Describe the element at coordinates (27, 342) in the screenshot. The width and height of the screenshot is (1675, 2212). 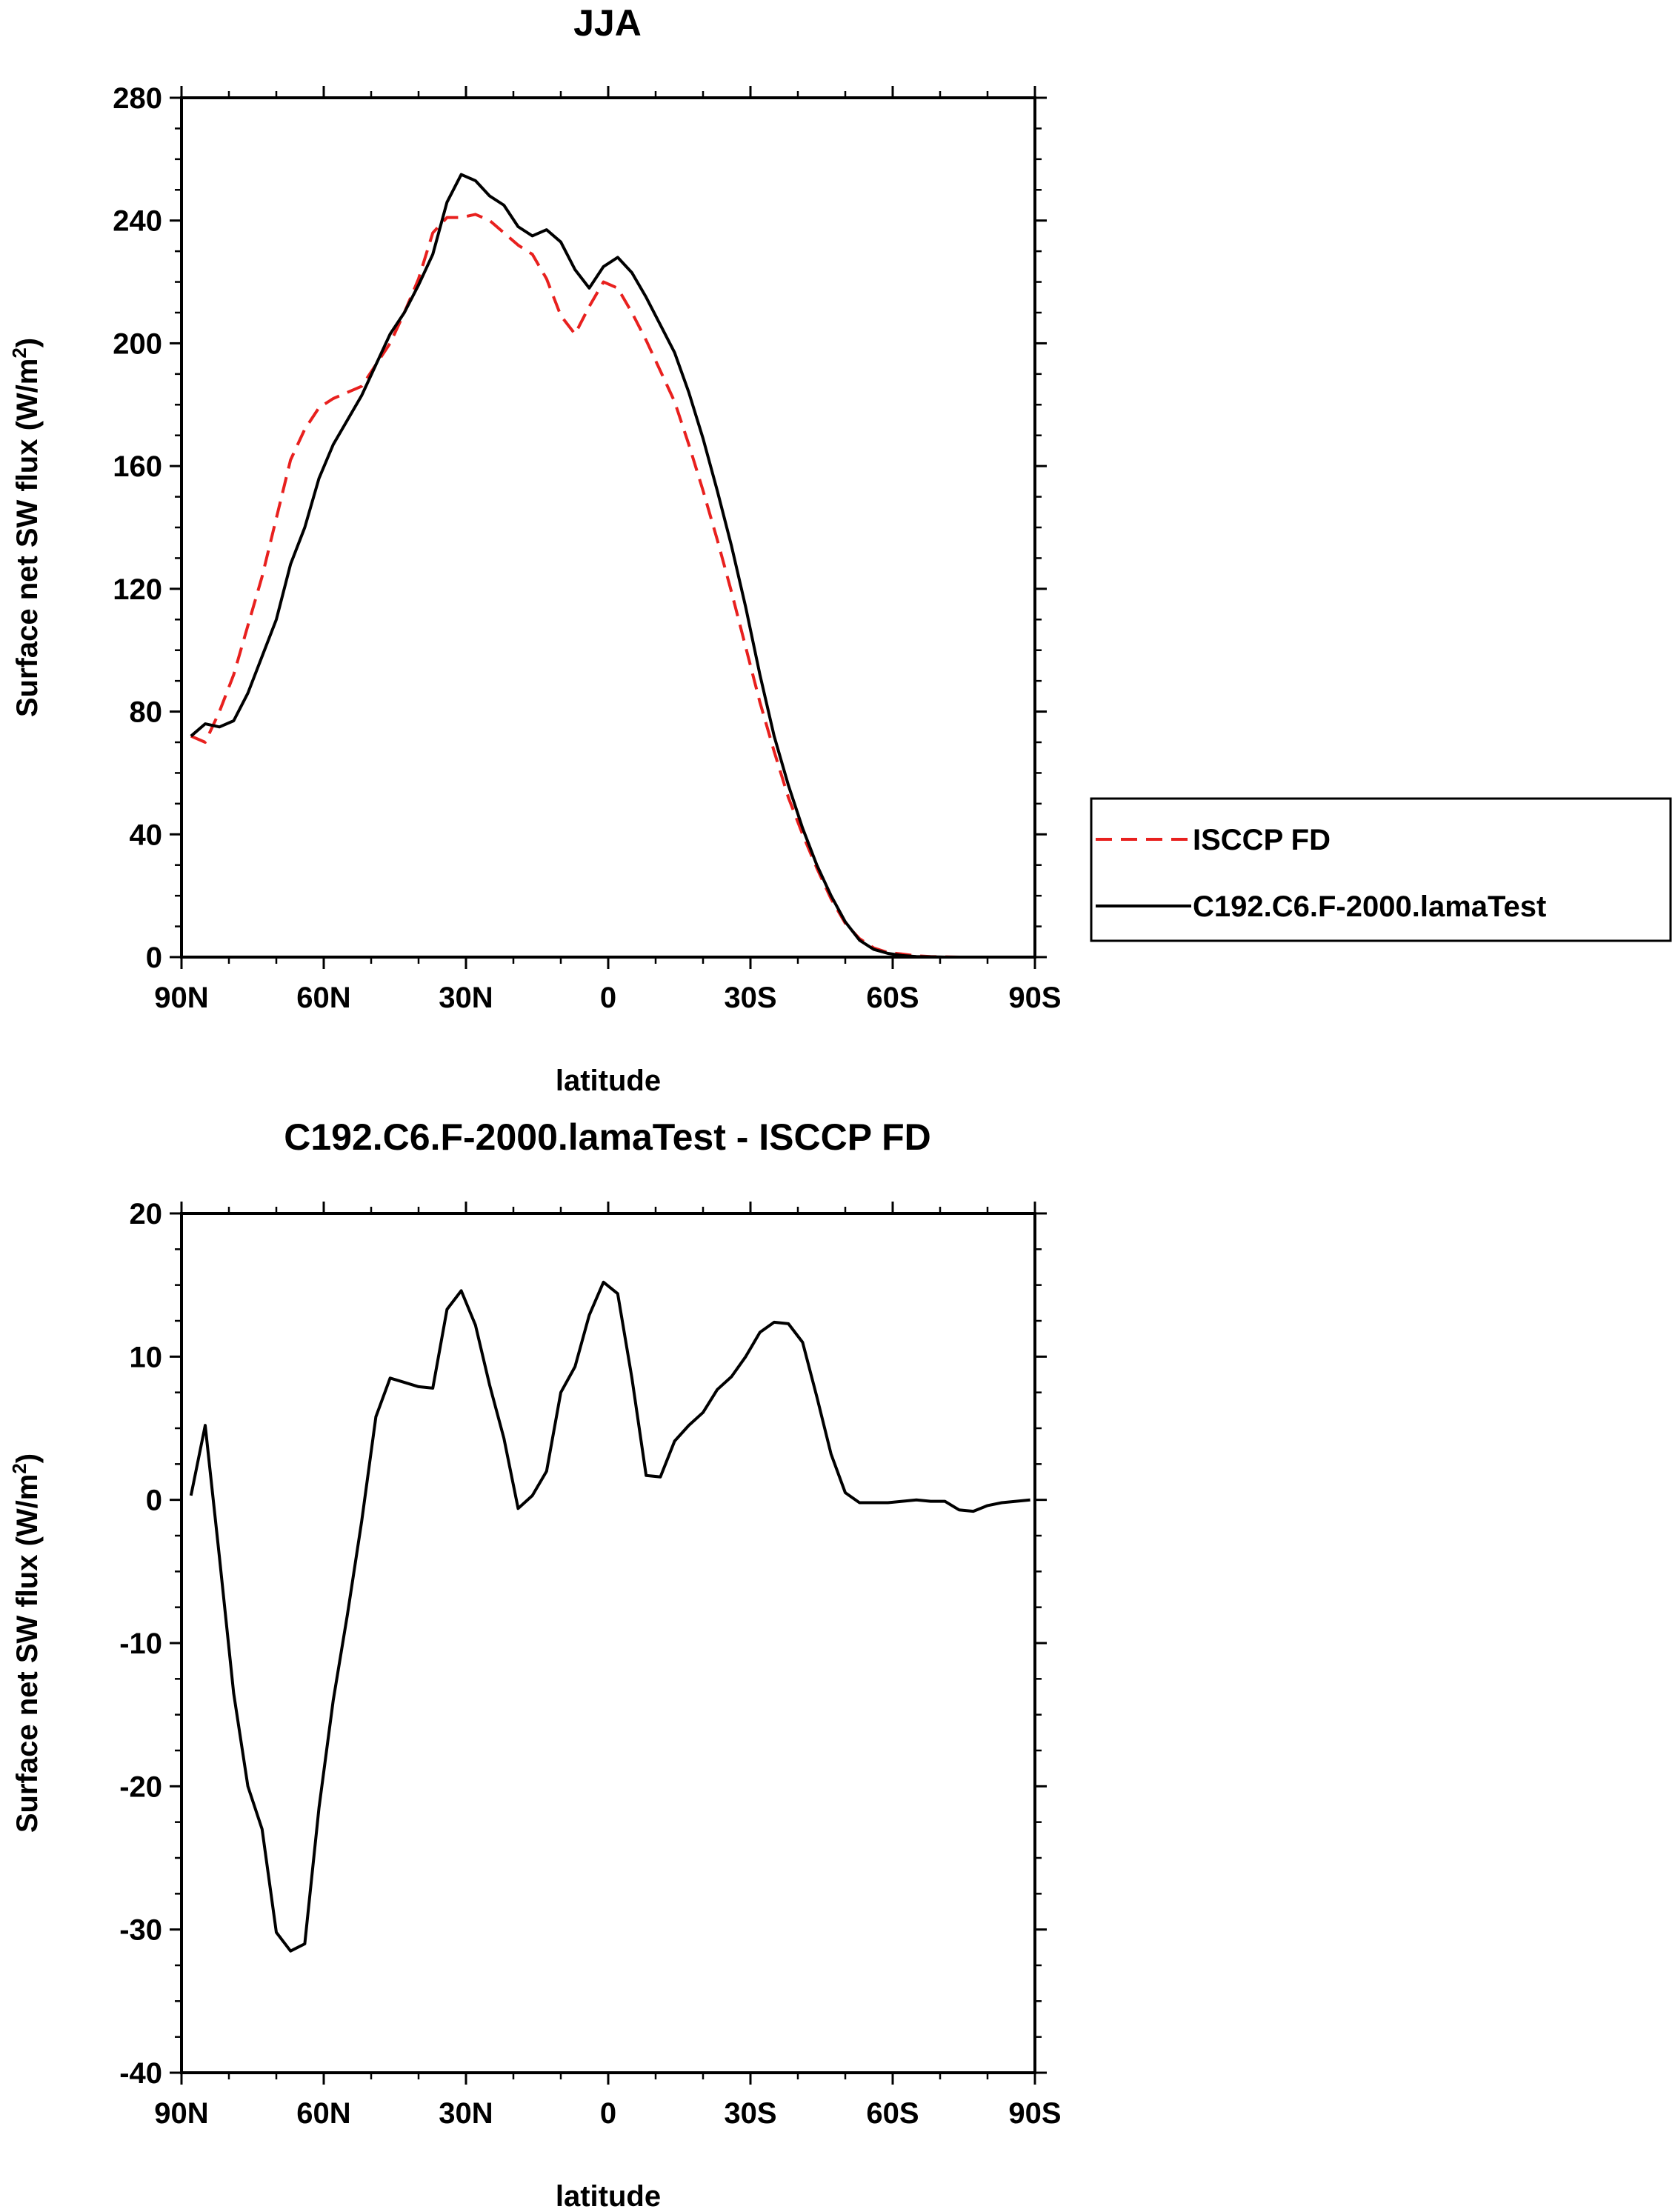
I see `top-y-axis-label-close: )` at that location.